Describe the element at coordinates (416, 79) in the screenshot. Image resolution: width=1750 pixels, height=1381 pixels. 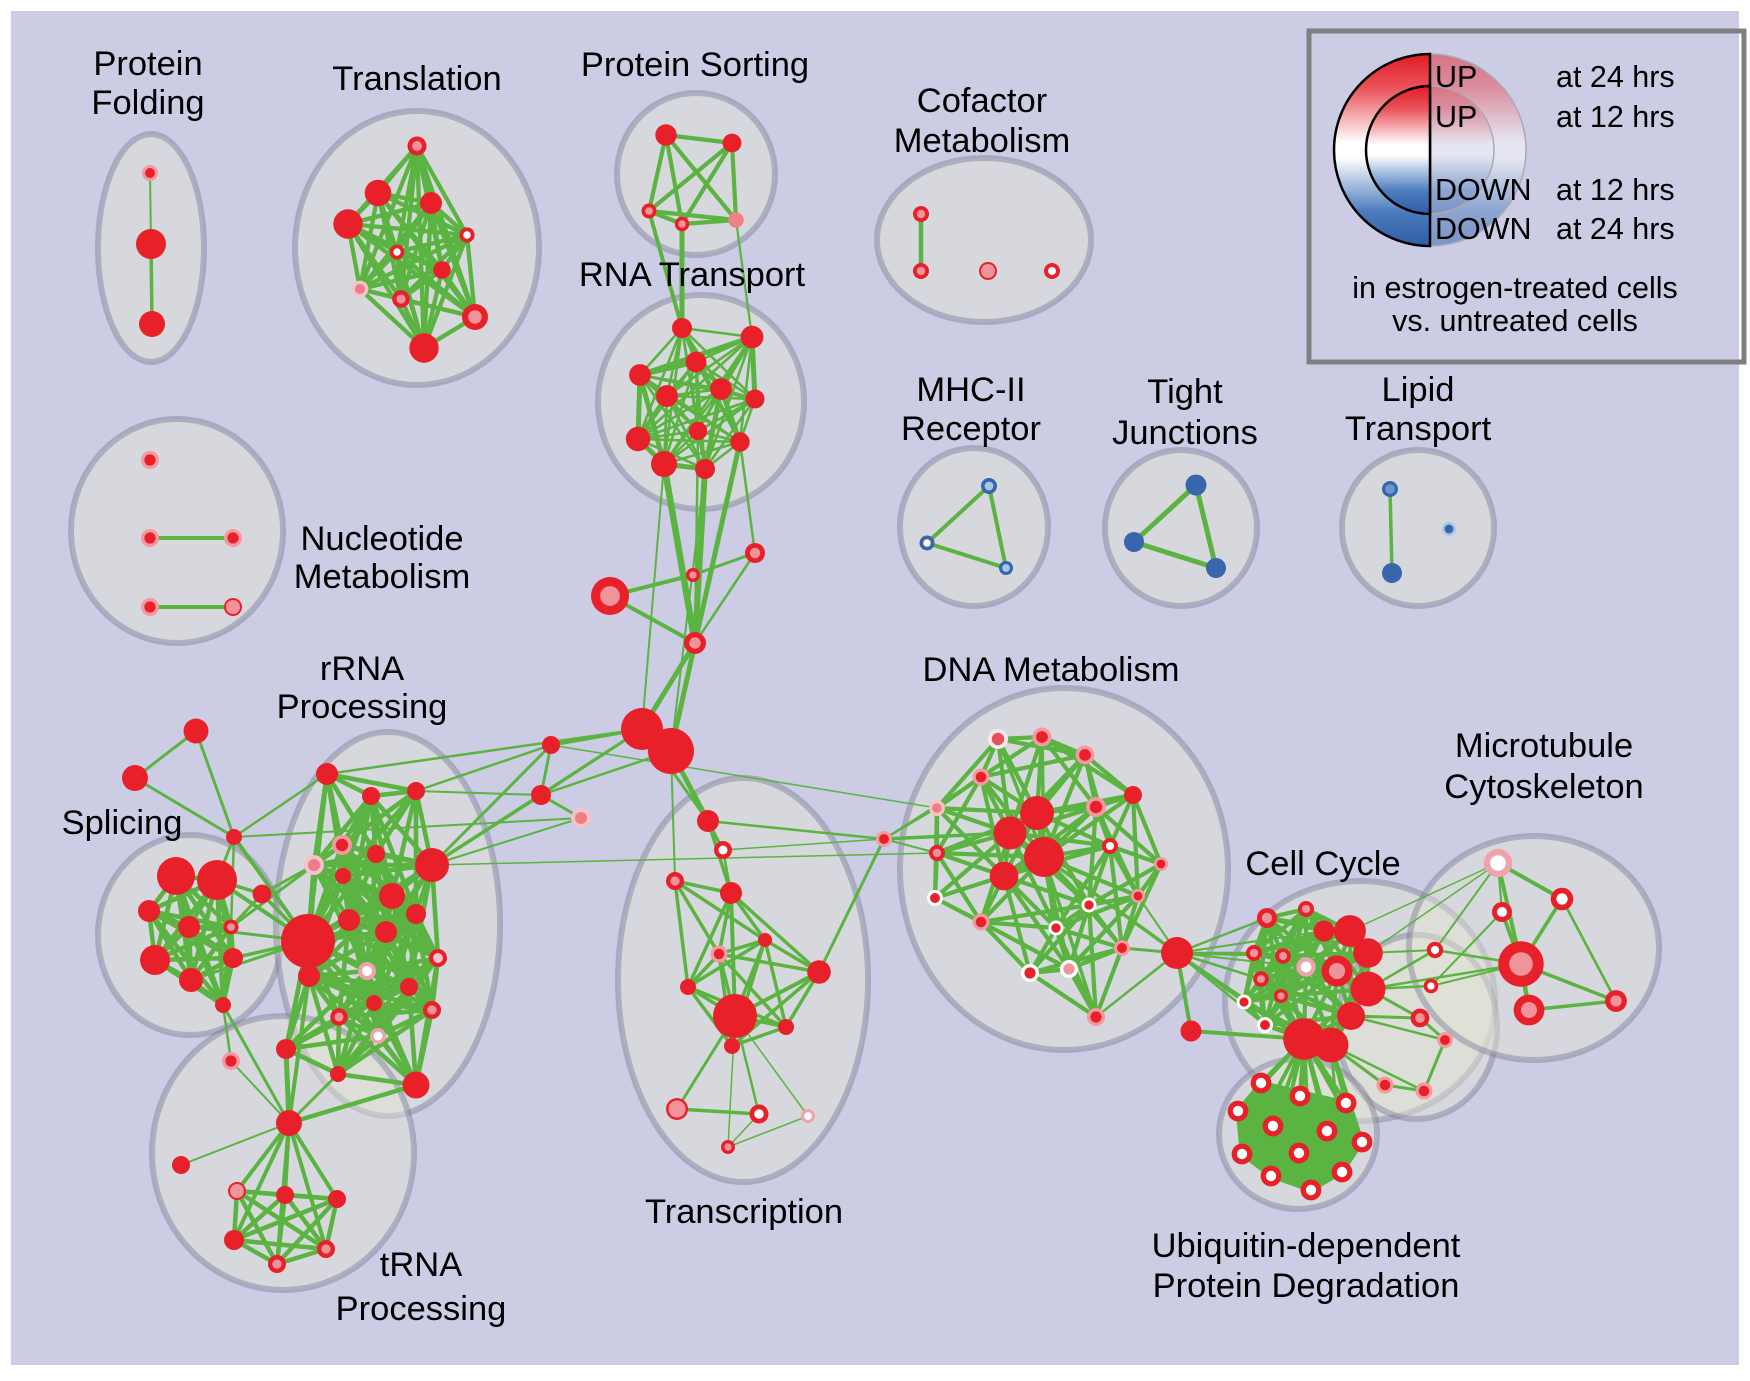
I see `svg-text: Translation` at that location.